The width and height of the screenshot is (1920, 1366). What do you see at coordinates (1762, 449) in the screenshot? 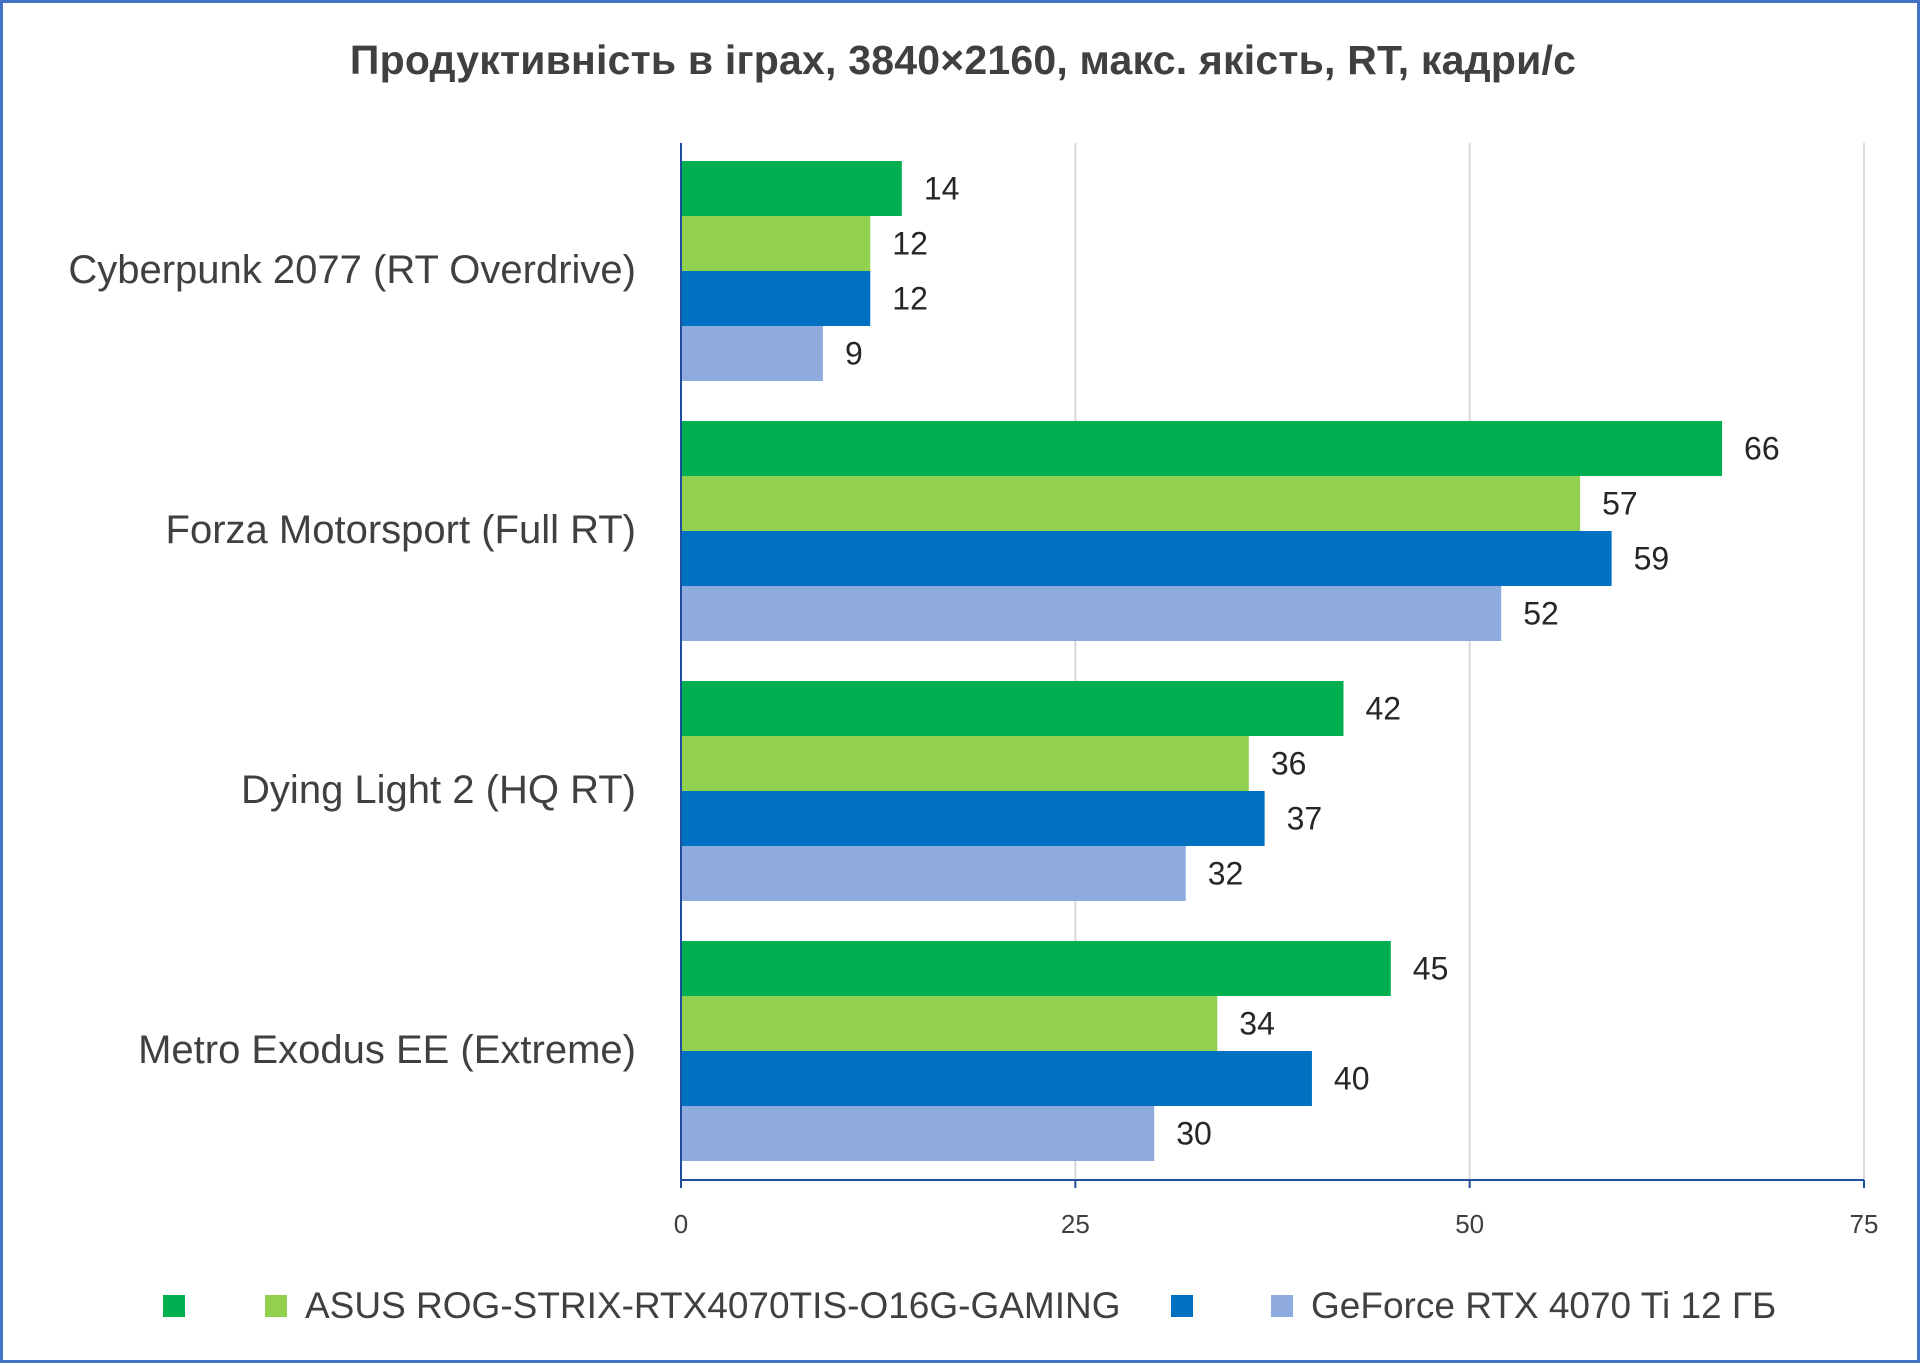
I see `data-label: 66` at bounding box center [1762, 449].